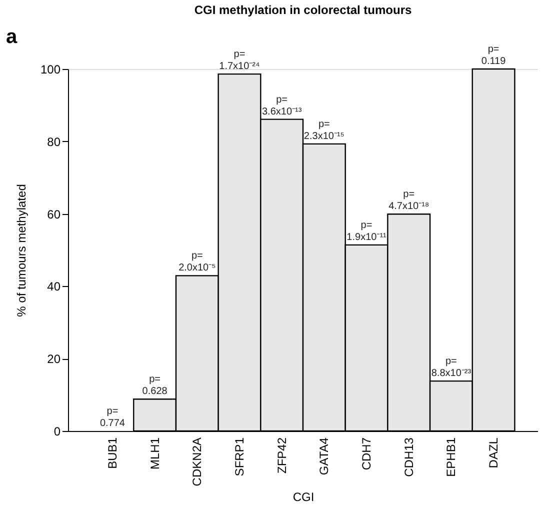  Describe the element at coordinates (54, 141) in the screenshot. I see `y-tick-label: 80` at that location.